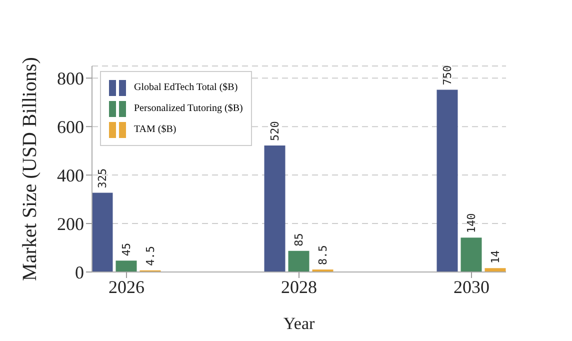 The height and width of the screenshot is (341, 572). I want to click on y-tick-label: 200, so click(70, 224).